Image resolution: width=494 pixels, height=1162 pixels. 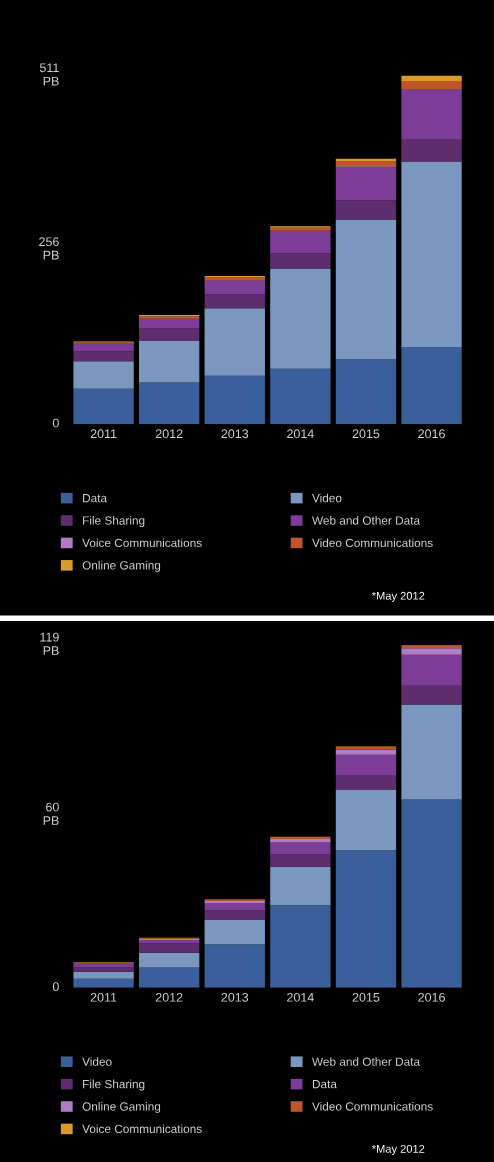 What do you see at coordinates (49, 74) in the screenshot?
I see `y-tick-label: 511 PB` at bounding box center [49, 74].